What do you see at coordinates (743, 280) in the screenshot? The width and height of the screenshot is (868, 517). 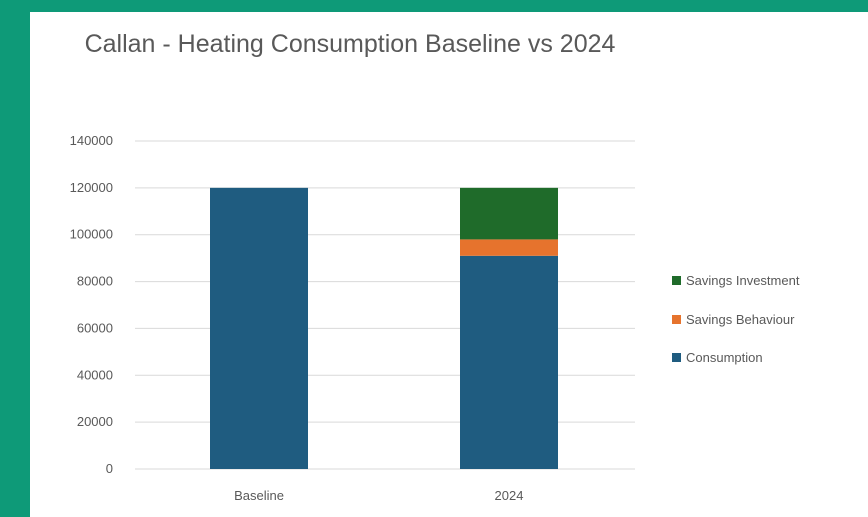 I see `legend-label-savings-investment: Savings Investment` at bounding box center [743, 280].